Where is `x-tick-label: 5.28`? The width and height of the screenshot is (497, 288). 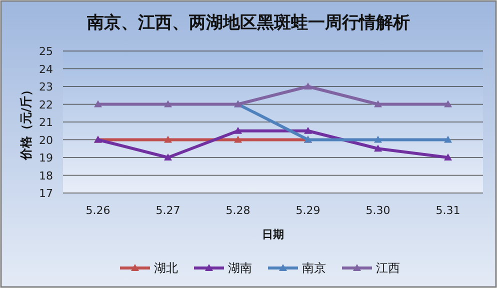 x-tick-label: 5.28 is located at coordinates (238, 210).